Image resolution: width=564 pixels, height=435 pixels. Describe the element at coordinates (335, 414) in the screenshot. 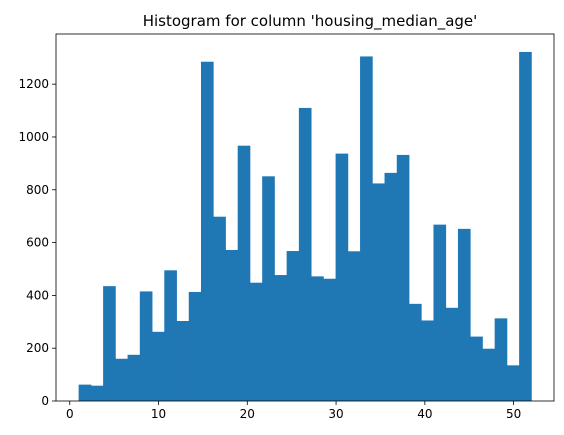

I see `x-tick-label: 30` at that location.